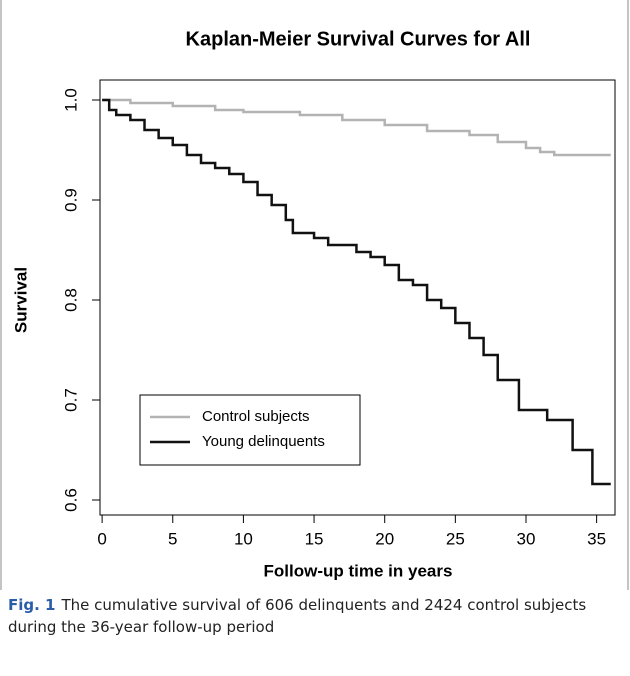 The width and height of the screenshot is (630, 676). I want to click on y-tick-label: 0.8, so click(70, 300).